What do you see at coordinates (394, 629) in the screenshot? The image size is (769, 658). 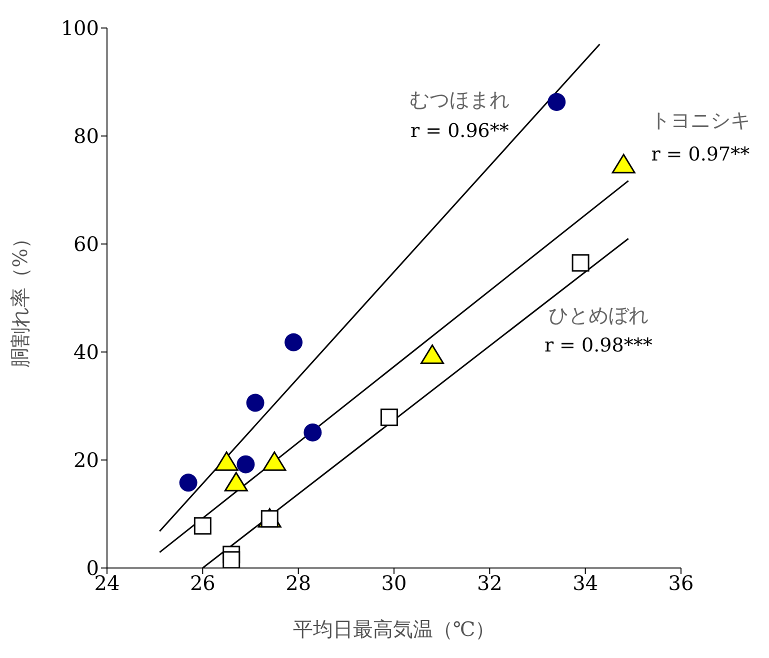 I see `x-axis-title: 平均日最高気温（℃）` at bounding box center [394, 629].